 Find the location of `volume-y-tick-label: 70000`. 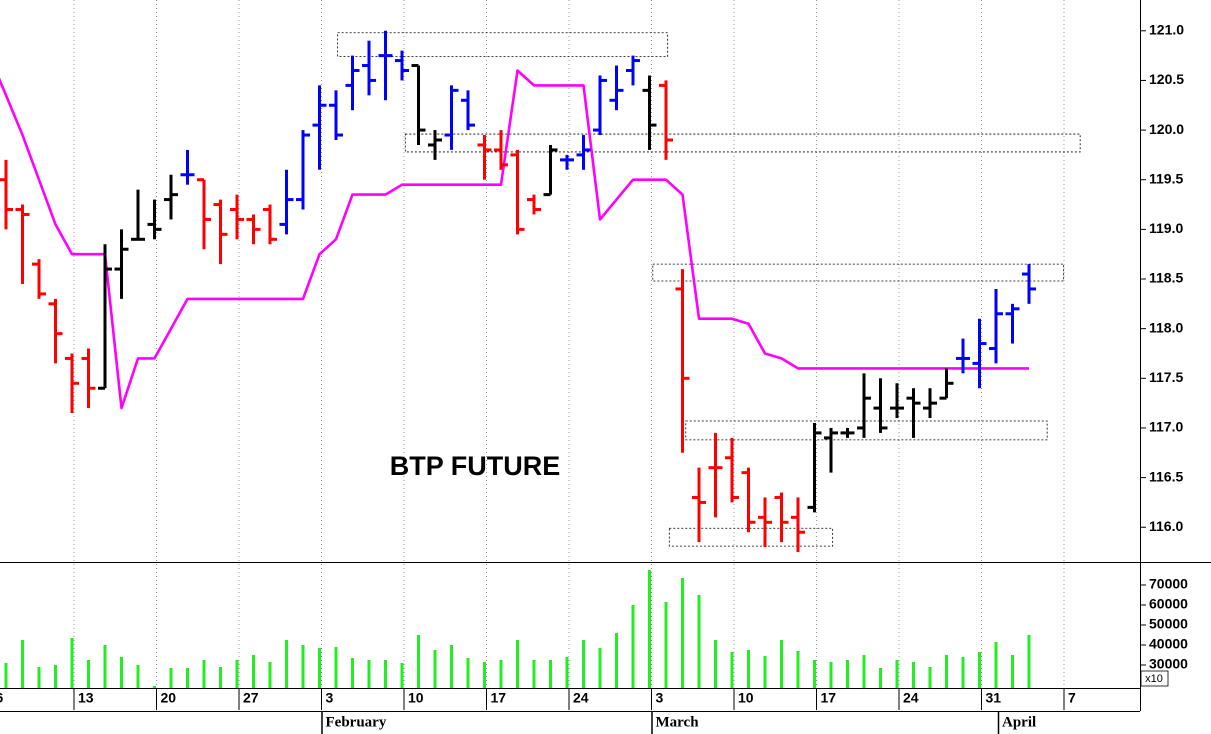

volume-y-tick-label: 70000 is located at coordinates (1168, 584).